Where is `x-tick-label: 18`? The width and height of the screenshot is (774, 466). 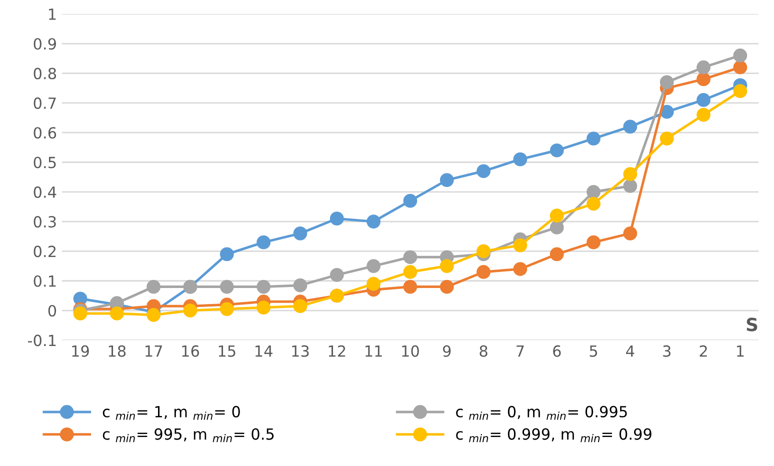 x-tick-label: 18 is located at coordinates (117, 351).